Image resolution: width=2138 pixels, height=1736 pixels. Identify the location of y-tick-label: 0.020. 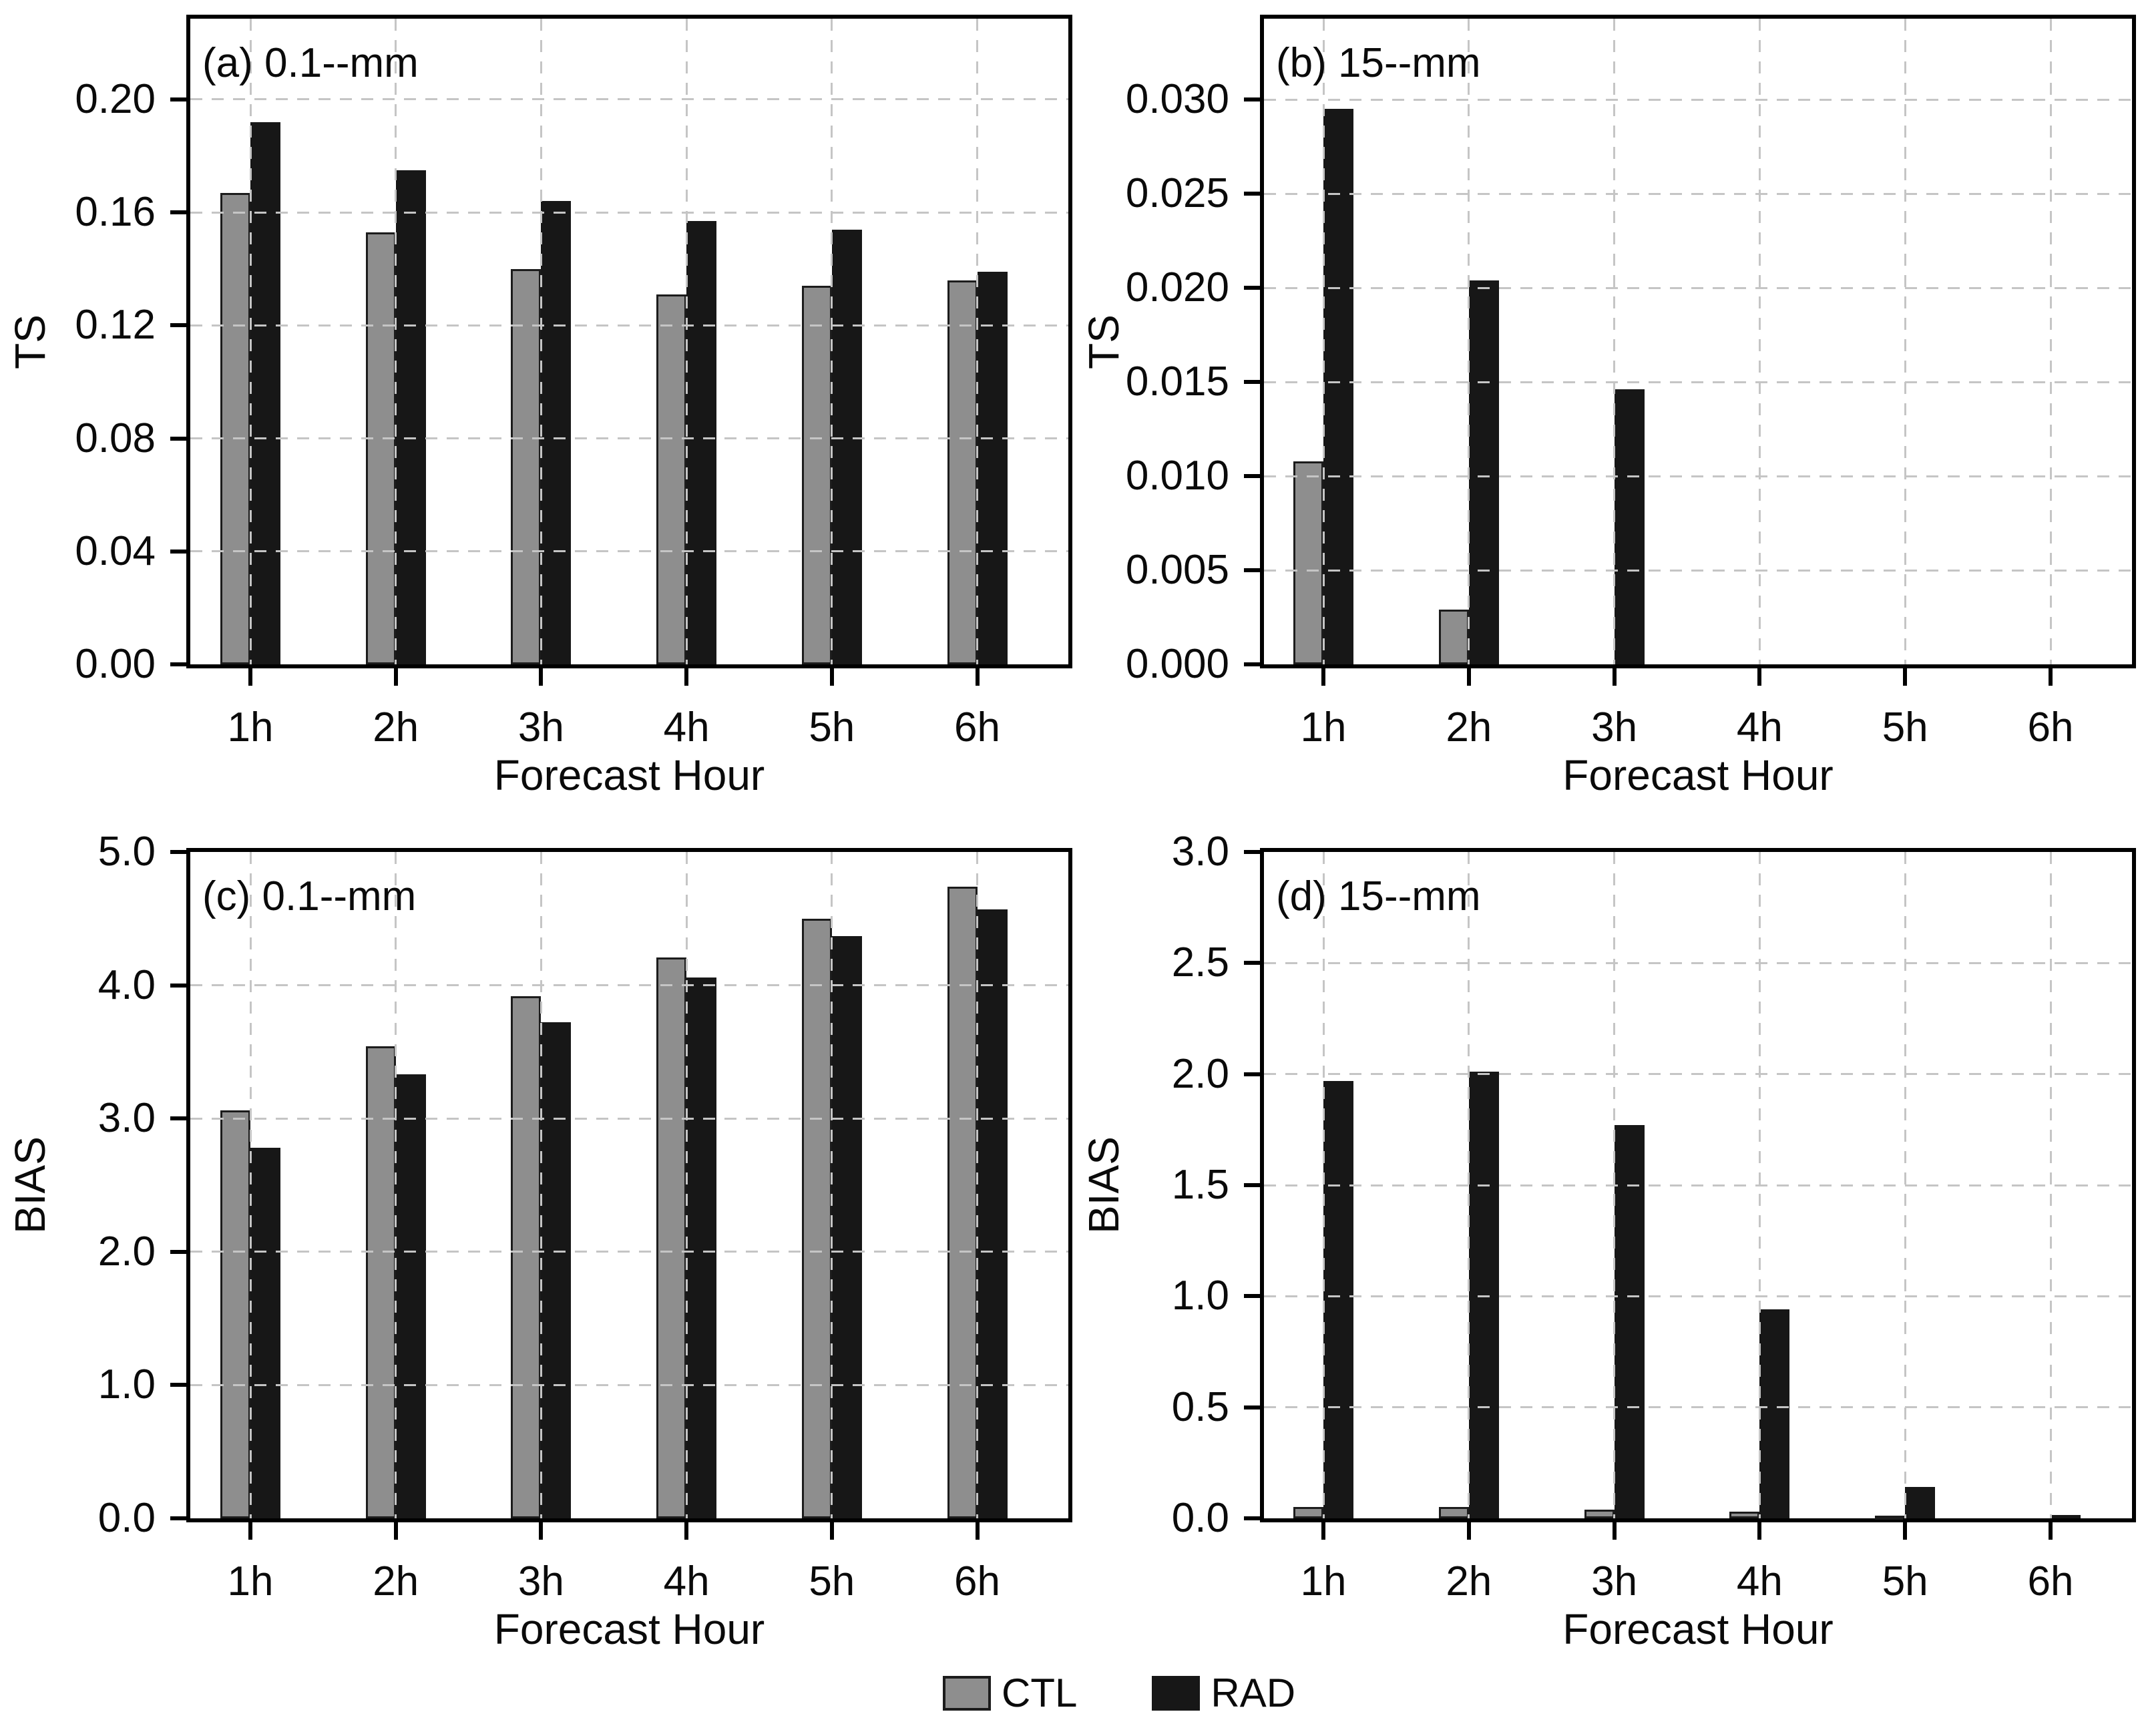
(1177, 287).